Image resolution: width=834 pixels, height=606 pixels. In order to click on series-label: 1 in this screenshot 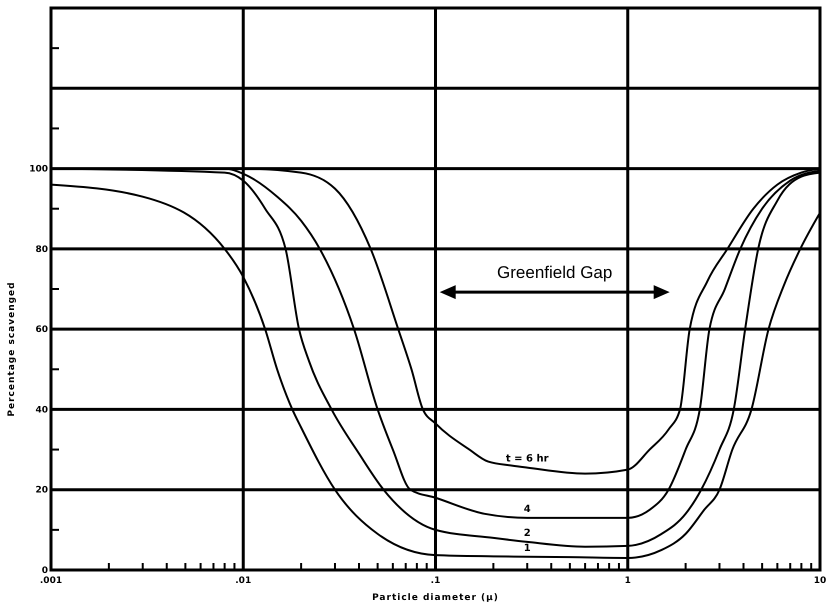, I will do `click(527, 548)`.